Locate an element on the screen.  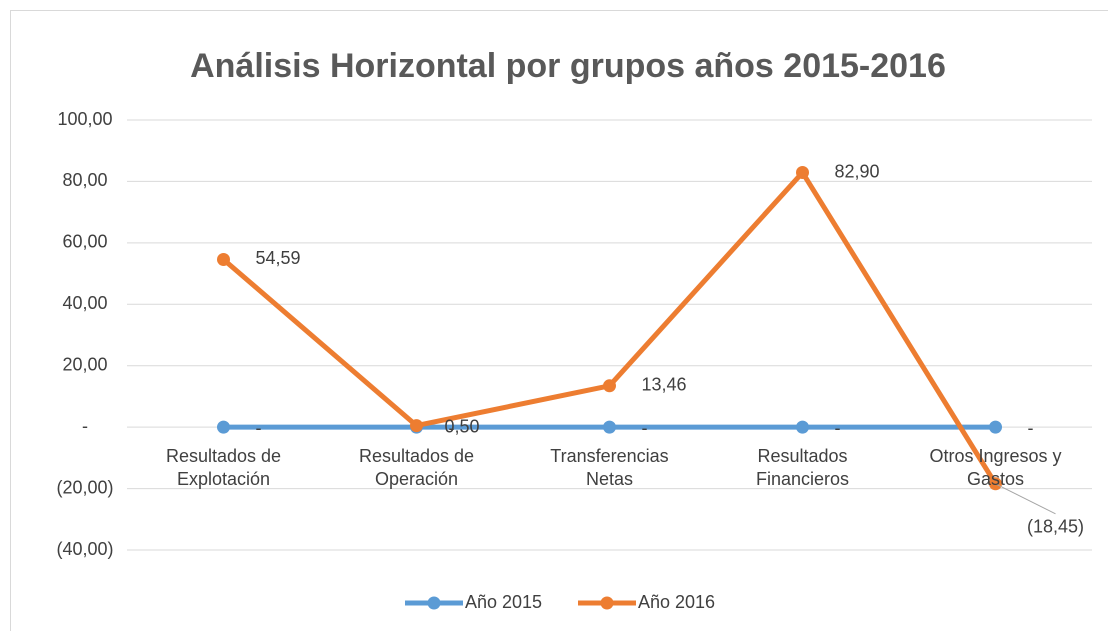
x-tick-label: Resultados de Operación is located at coordinates (416, 468).